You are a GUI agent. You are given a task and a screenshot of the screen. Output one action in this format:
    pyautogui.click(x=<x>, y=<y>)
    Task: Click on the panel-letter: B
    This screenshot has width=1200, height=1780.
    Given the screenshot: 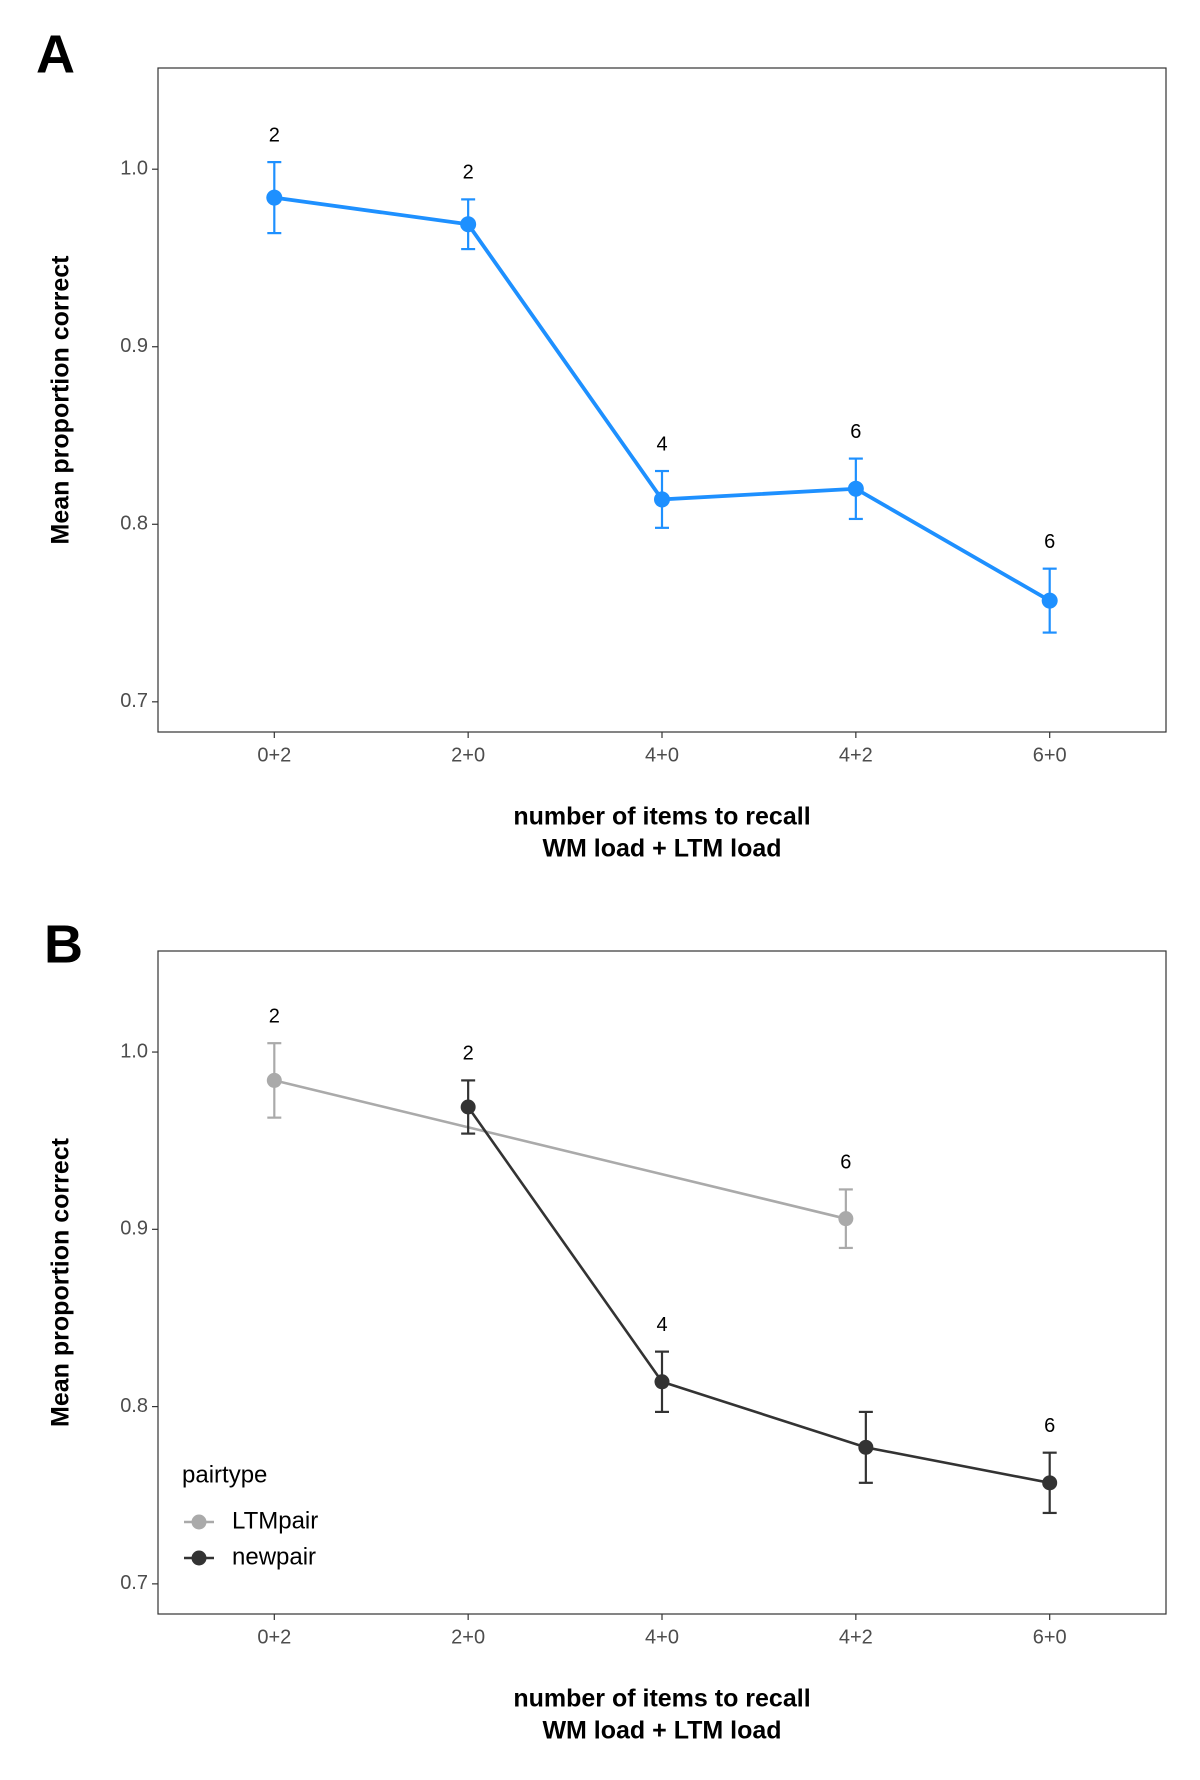 What is the action you would take?
    pyautogui.click(x=63, y=944)
    